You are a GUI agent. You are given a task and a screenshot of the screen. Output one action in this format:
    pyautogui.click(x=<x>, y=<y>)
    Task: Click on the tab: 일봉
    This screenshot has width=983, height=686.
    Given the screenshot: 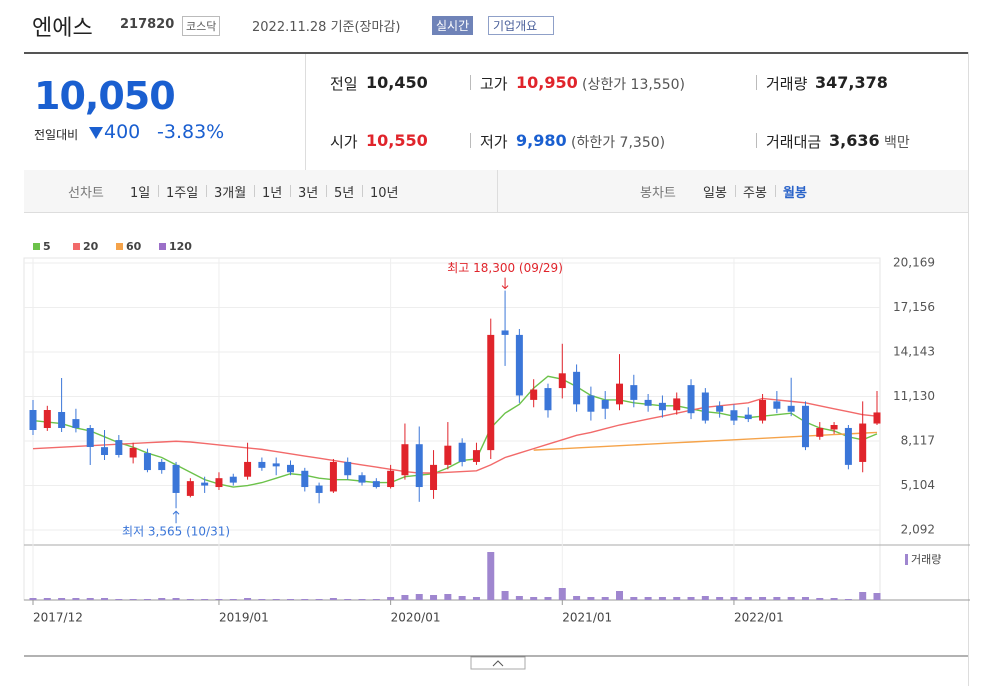 What is the action you would take?
    pyautogui.click(x=715, y=193)
    